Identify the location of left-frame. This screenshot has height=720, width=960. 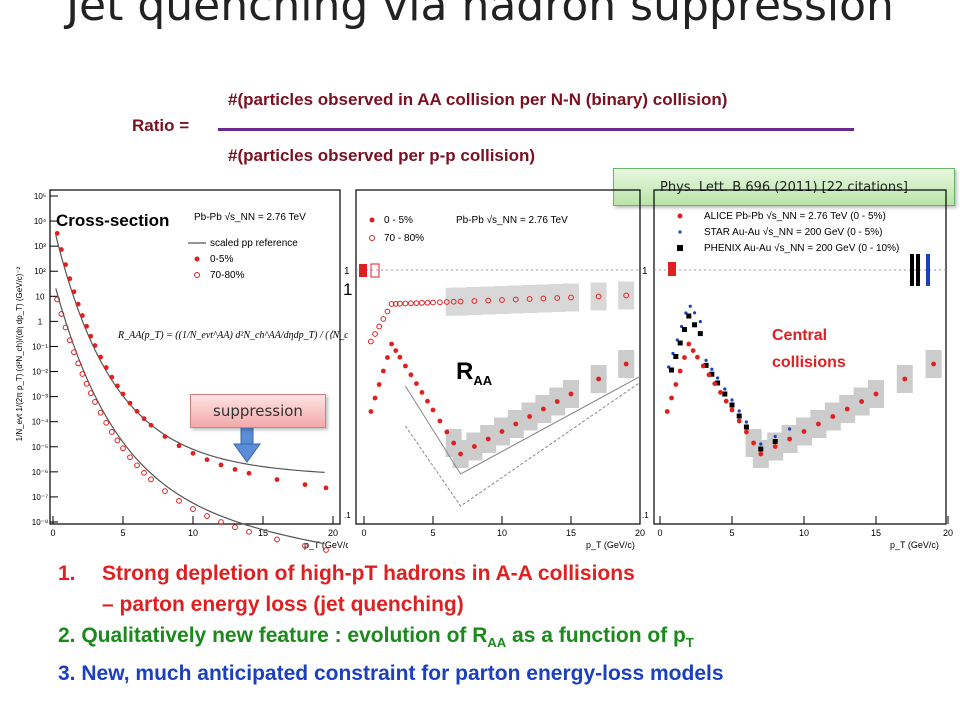
(195, 357).